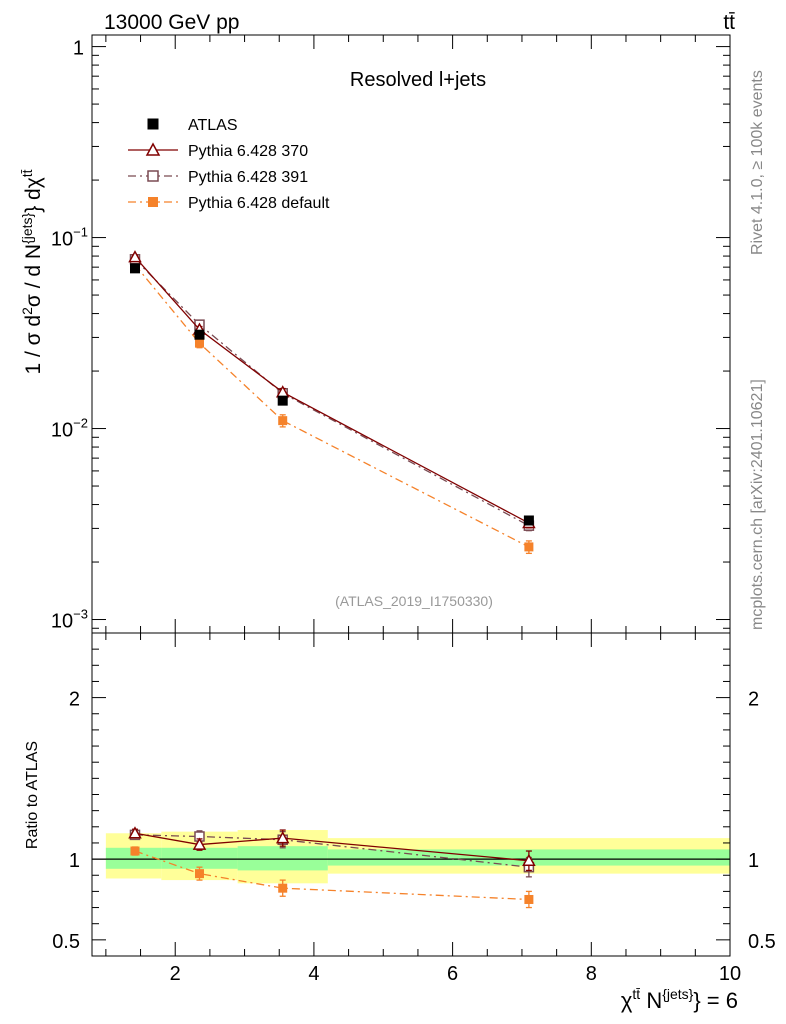 The width and height of the screenshot is (786, 1024). I want to click on chart-title: Resolved l+jets, so click(418, 80).